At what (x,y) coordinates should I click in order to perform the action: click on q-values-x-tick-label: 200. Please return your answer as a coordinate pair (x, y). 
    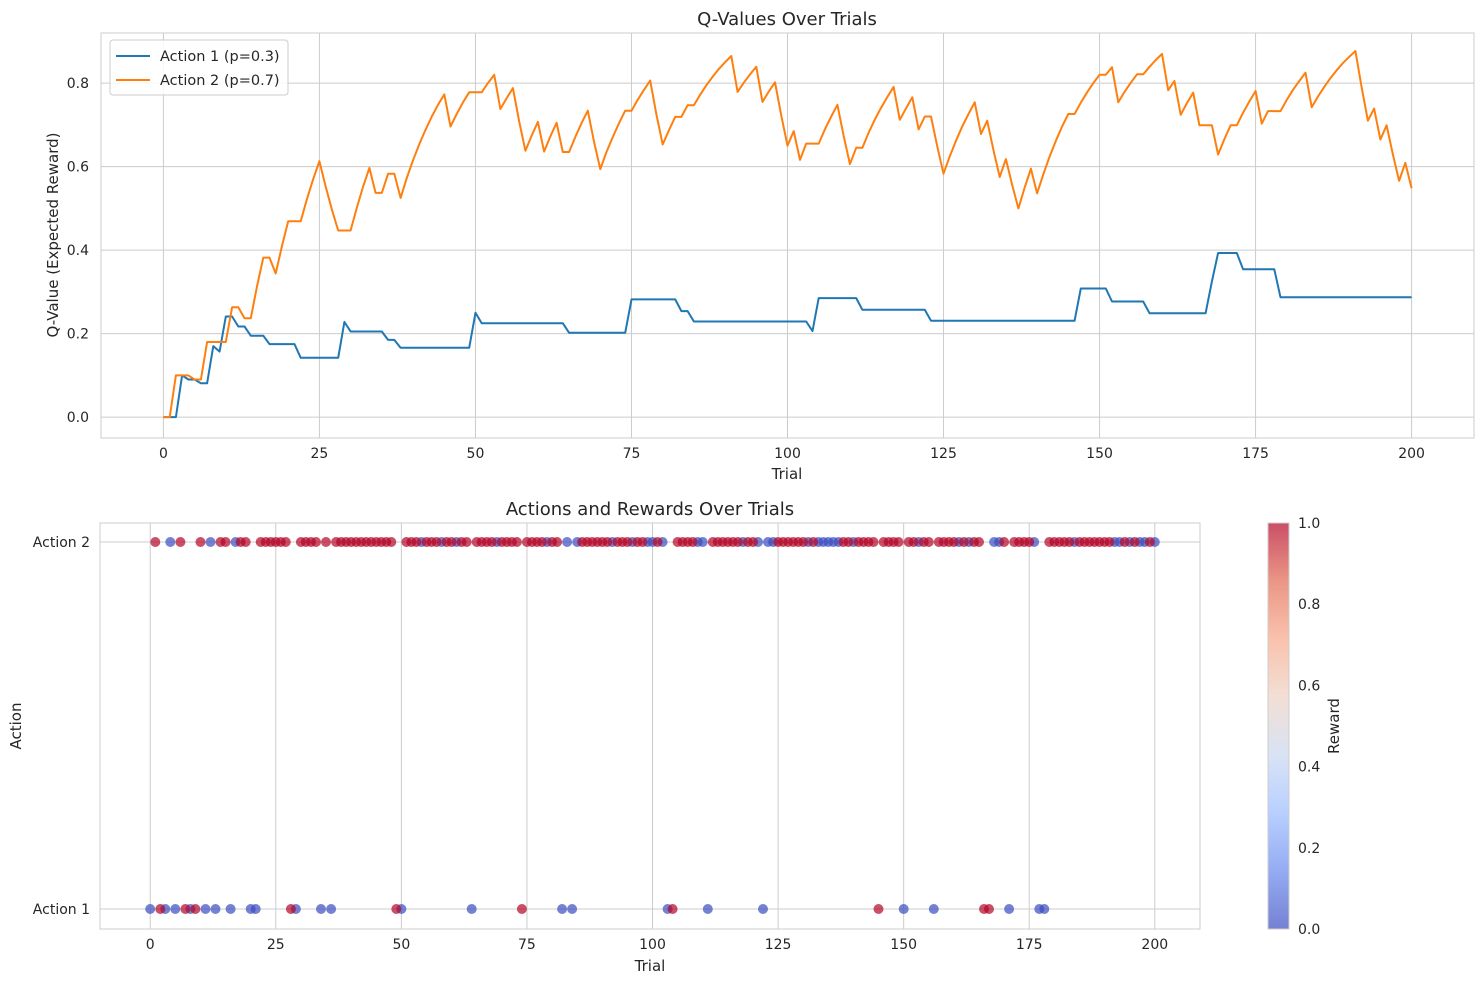
    Looking at the image, I should click on (1411, 454).